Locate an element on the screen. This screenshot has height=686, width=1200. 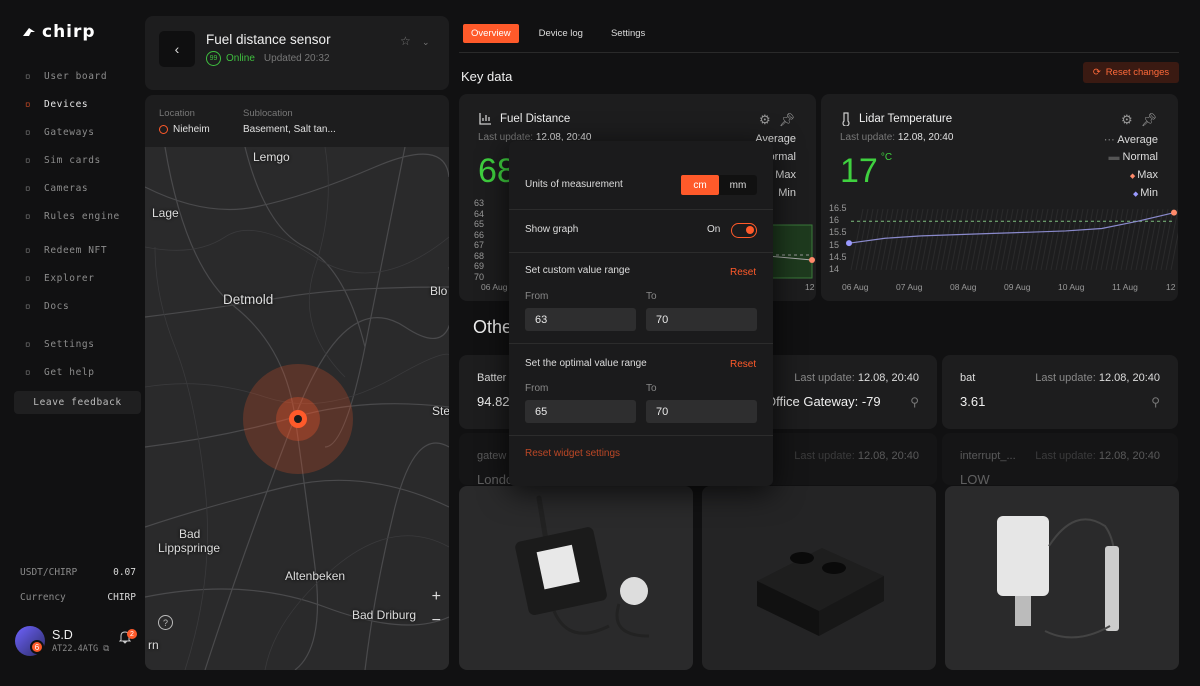
camera-icon: ▫ is located at coordinates (28, 188).